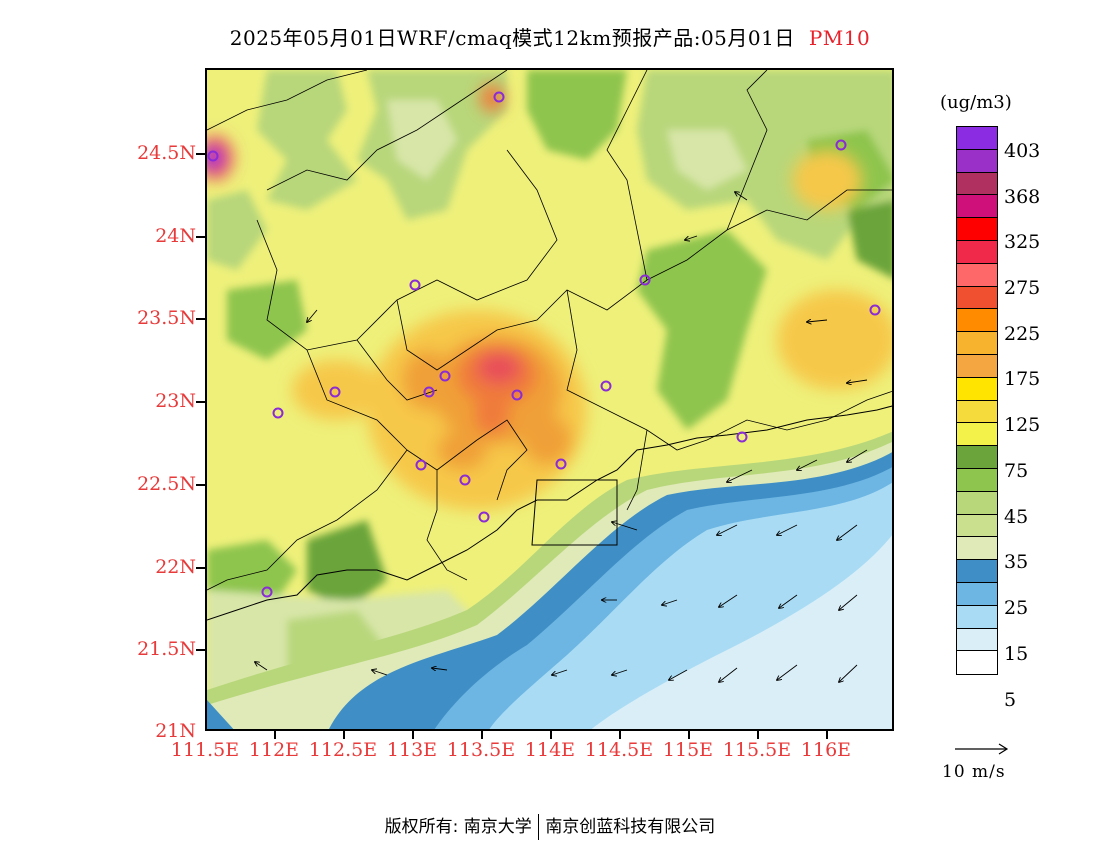 The height and width of the screenshot is (850, 1100). I want to click on lat-label: 22.5N, so click(166, 484).